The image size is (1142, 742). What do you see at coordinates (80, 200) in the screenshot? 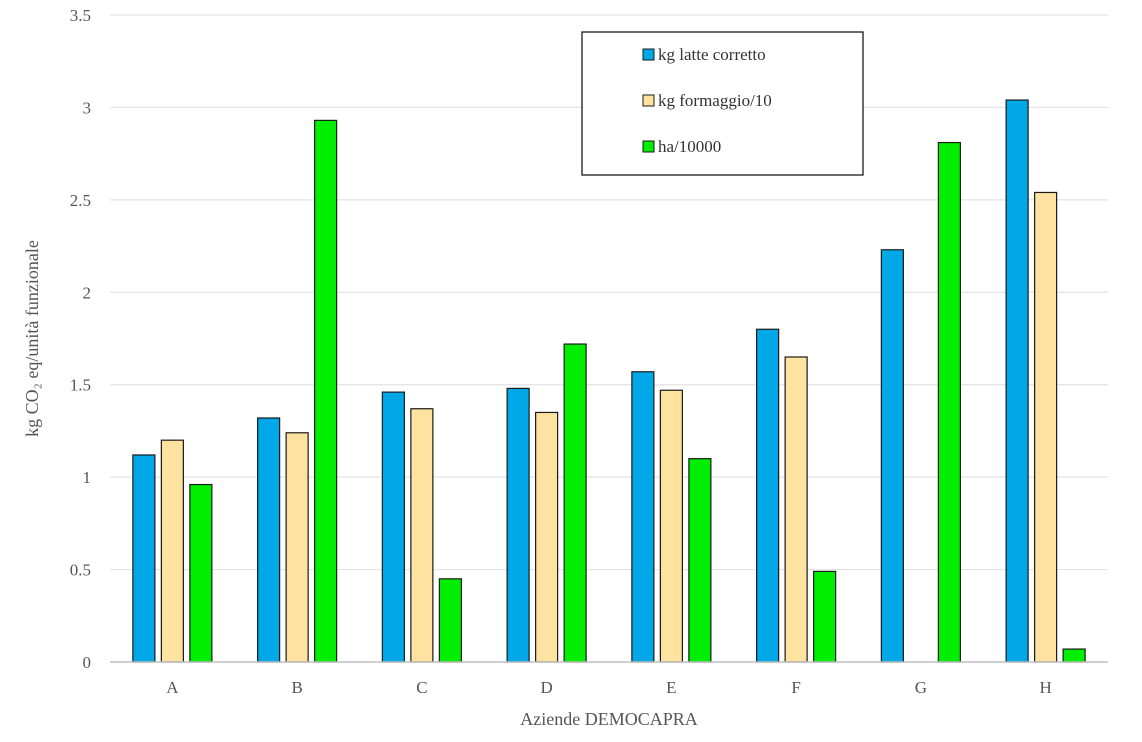
I see `y-tick-label: 2.5` at bounding box center [80, 200].